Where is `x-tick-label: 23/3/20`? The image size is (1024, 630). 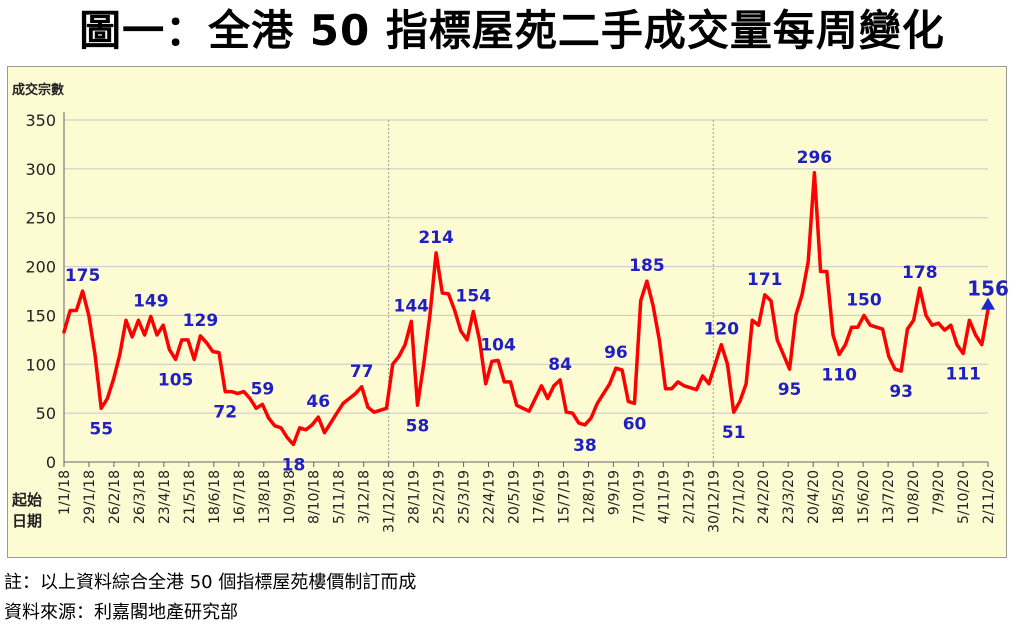 x-tick-label: 23/3/20 is located at coordinates (789, 497).